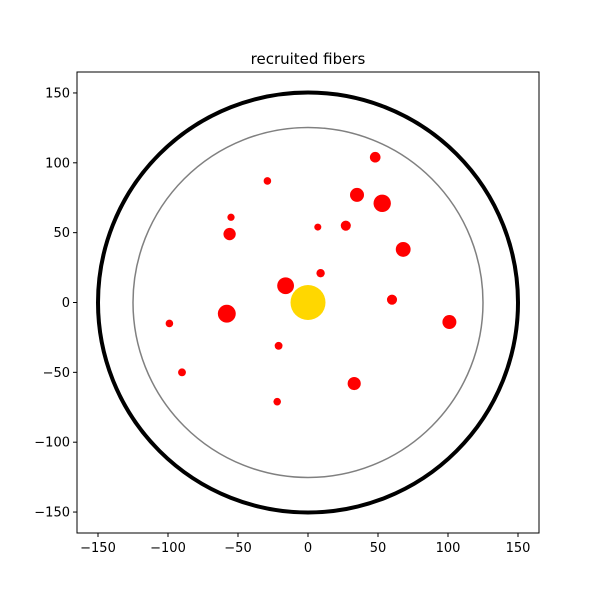 The width and height of the screenshot is (600, 600). Describe the element at coordinates (52, 443) in the screenshot. I see `y-tick-label: −100` at that location.